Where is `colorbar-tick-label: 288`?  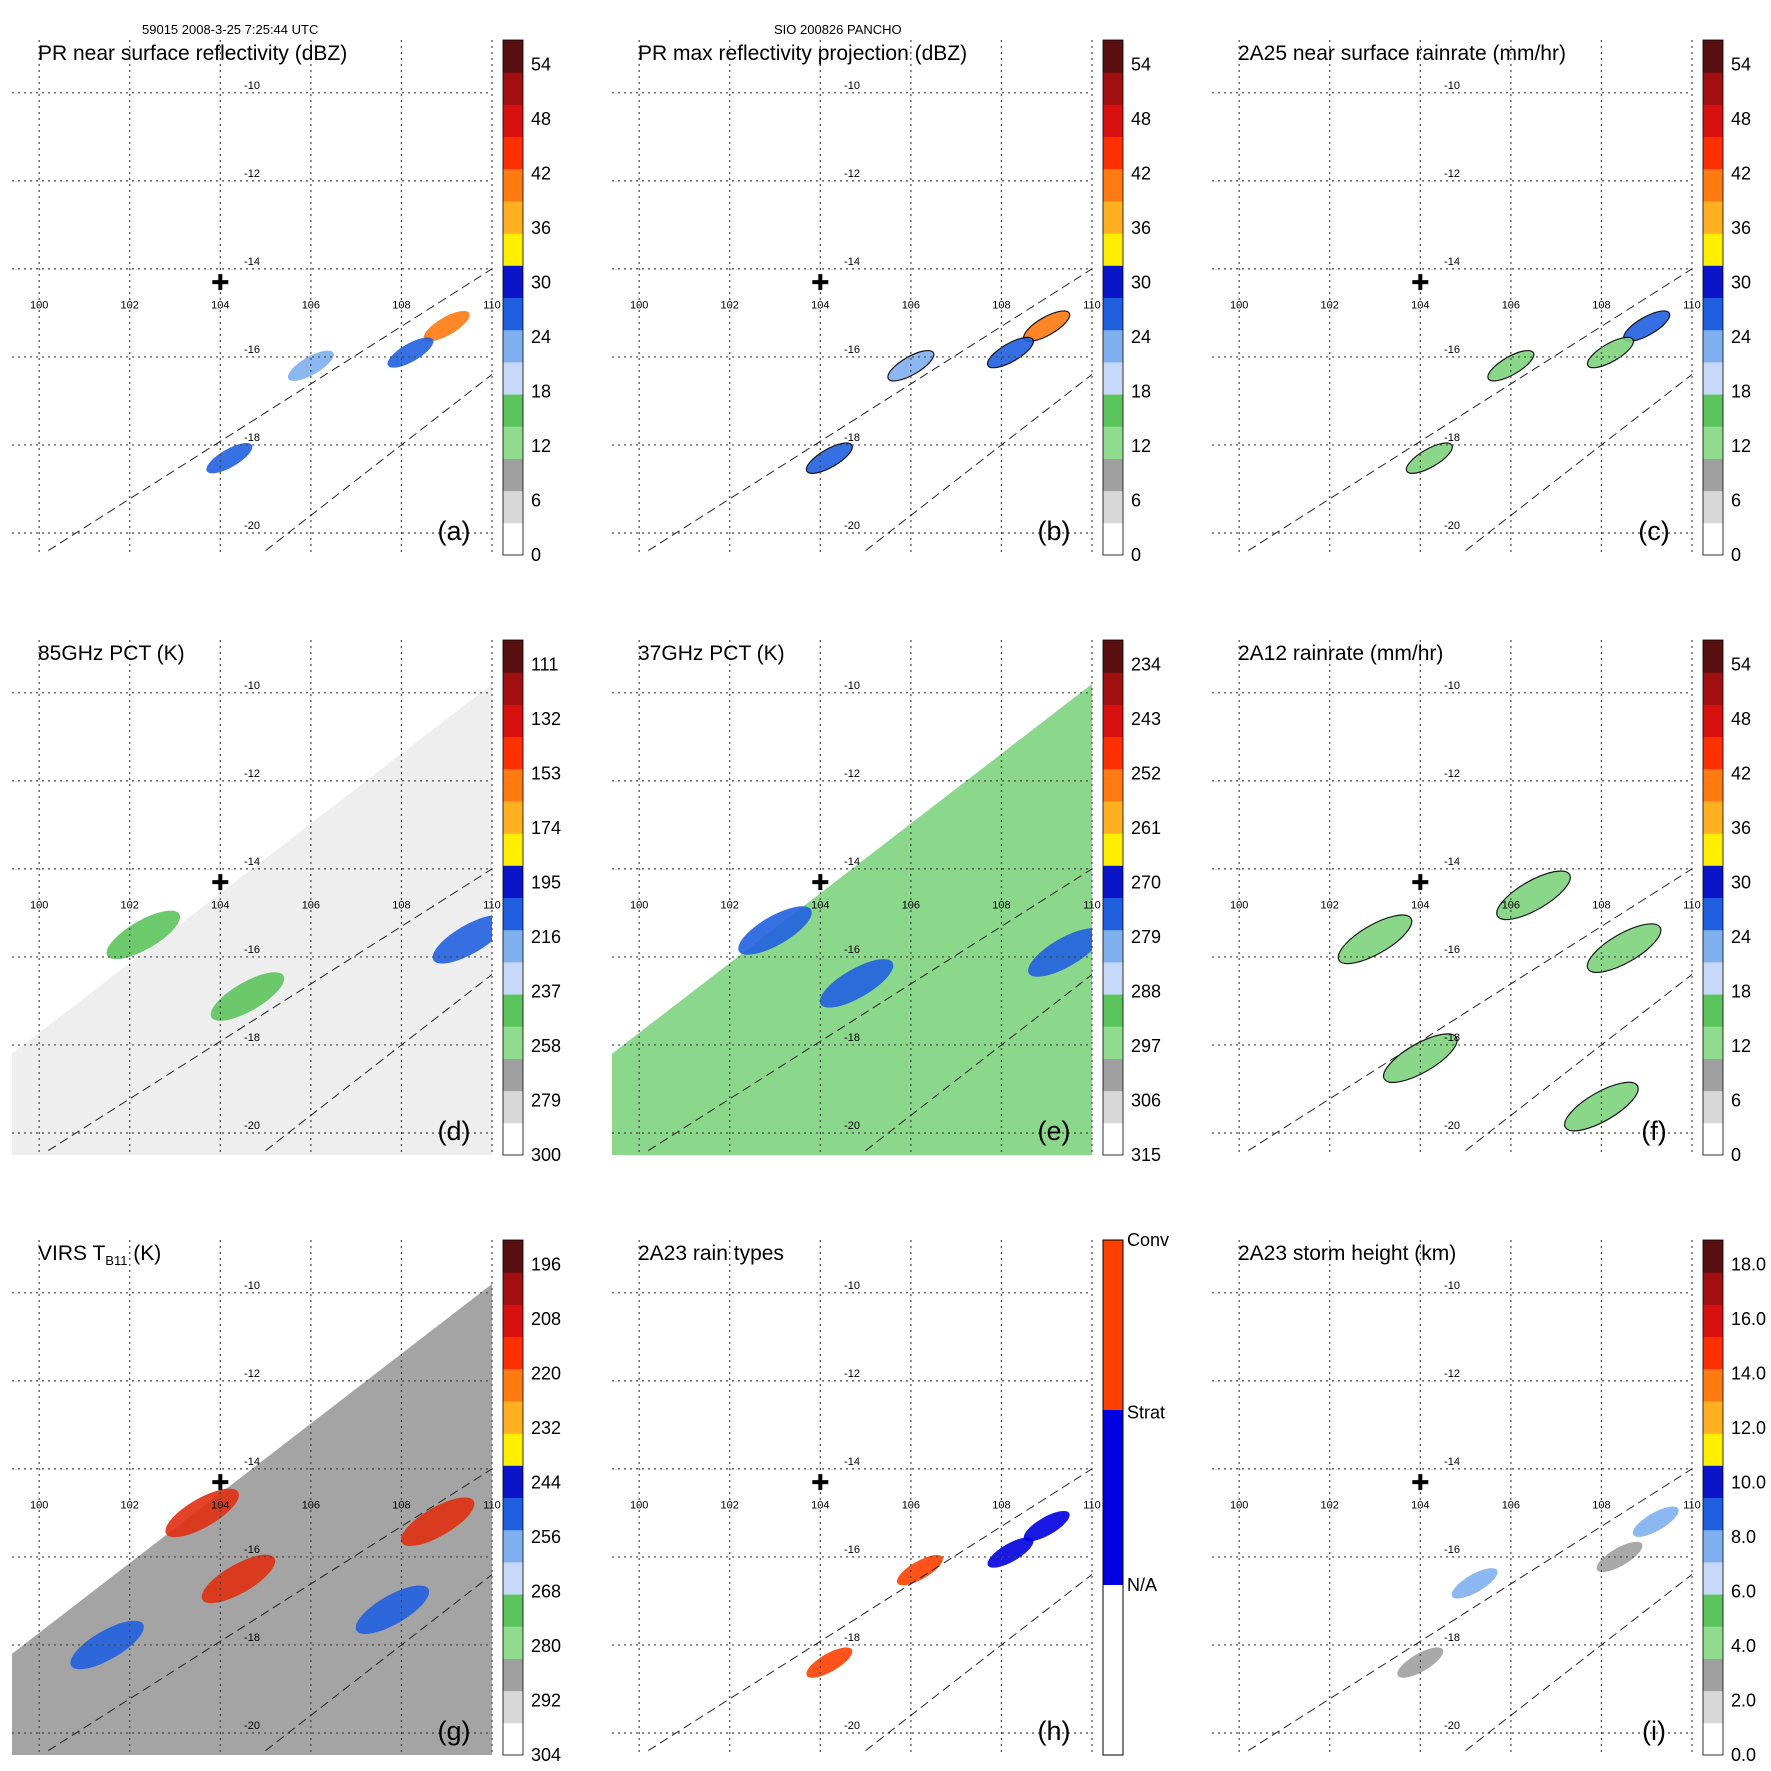 colorbar-tick-label: 288 is located at coordinates (1146, 992).